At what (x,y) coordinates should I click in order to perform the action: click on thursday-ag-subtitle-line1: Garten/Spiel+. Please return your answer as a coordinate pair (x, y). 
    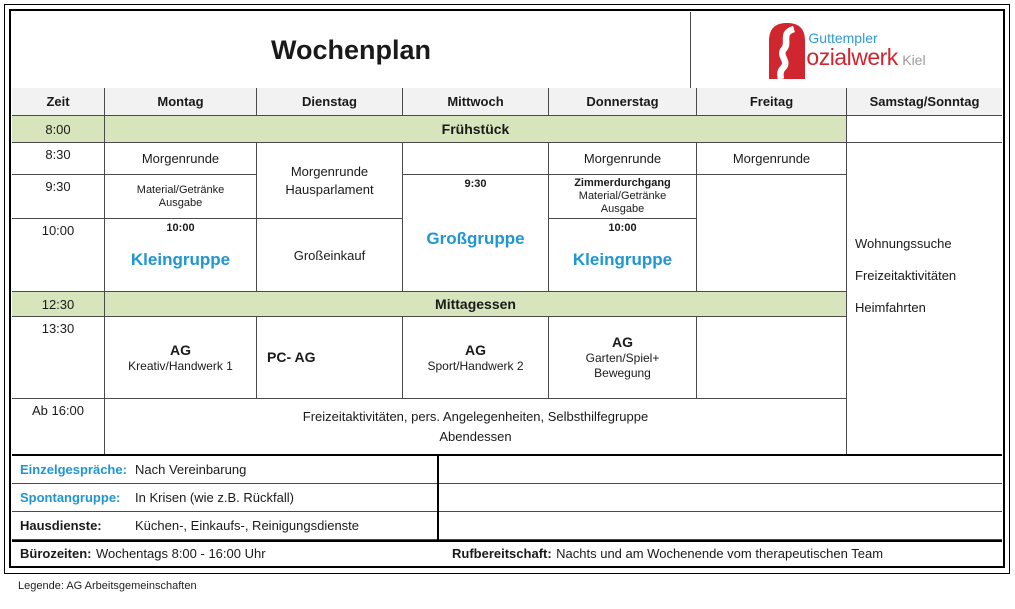
    Looking at the image, I should click on (622, 358).